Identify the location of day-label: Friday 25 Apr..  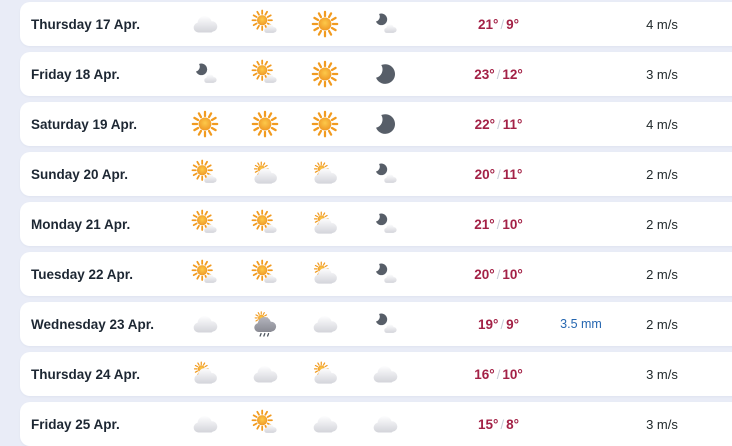
(75, 424).